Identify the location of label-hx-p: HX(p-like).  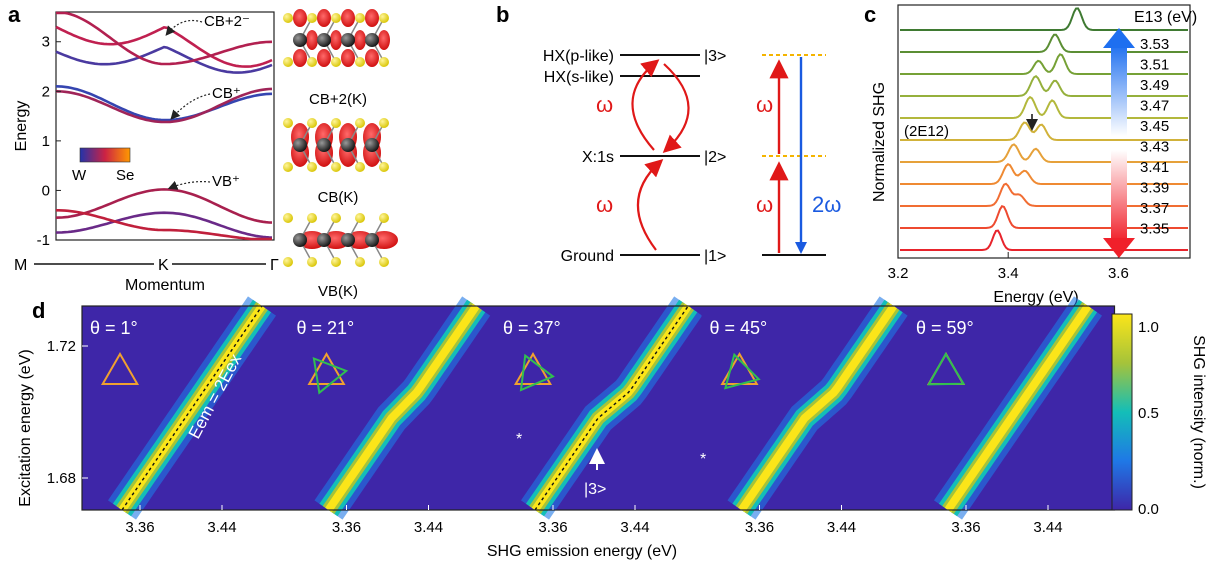
(578, 56).